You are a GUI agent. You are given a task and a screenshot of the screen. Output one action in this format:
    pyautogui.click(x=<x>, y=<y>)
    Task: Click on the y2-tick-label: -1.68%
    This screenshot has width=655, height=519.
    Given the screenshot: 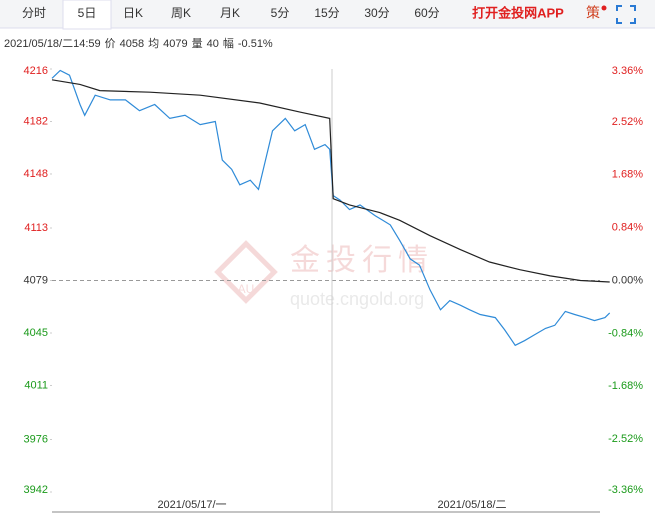 What is the action you would take?
    pyautogui.click(x=625, y=386)
    